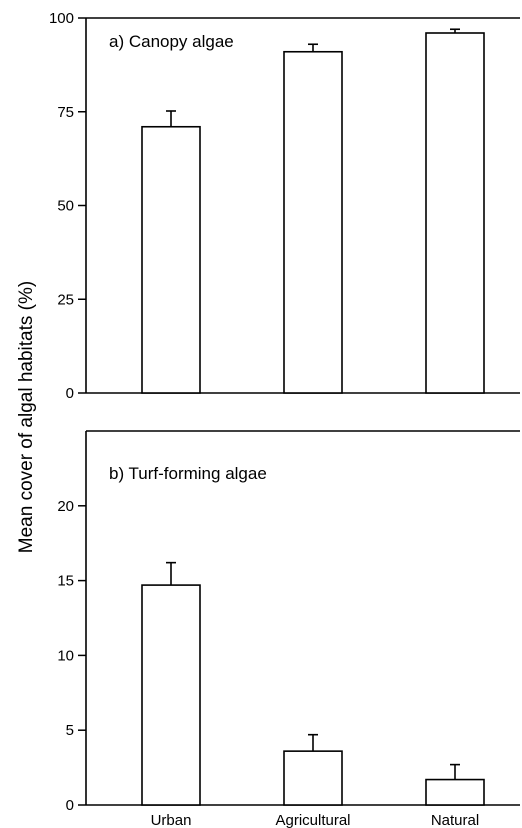  What do you see at coordinates (171, 41) in the screenshot?
I see `panel-title: a) Canopy algae` at bounding box center [171, 41].